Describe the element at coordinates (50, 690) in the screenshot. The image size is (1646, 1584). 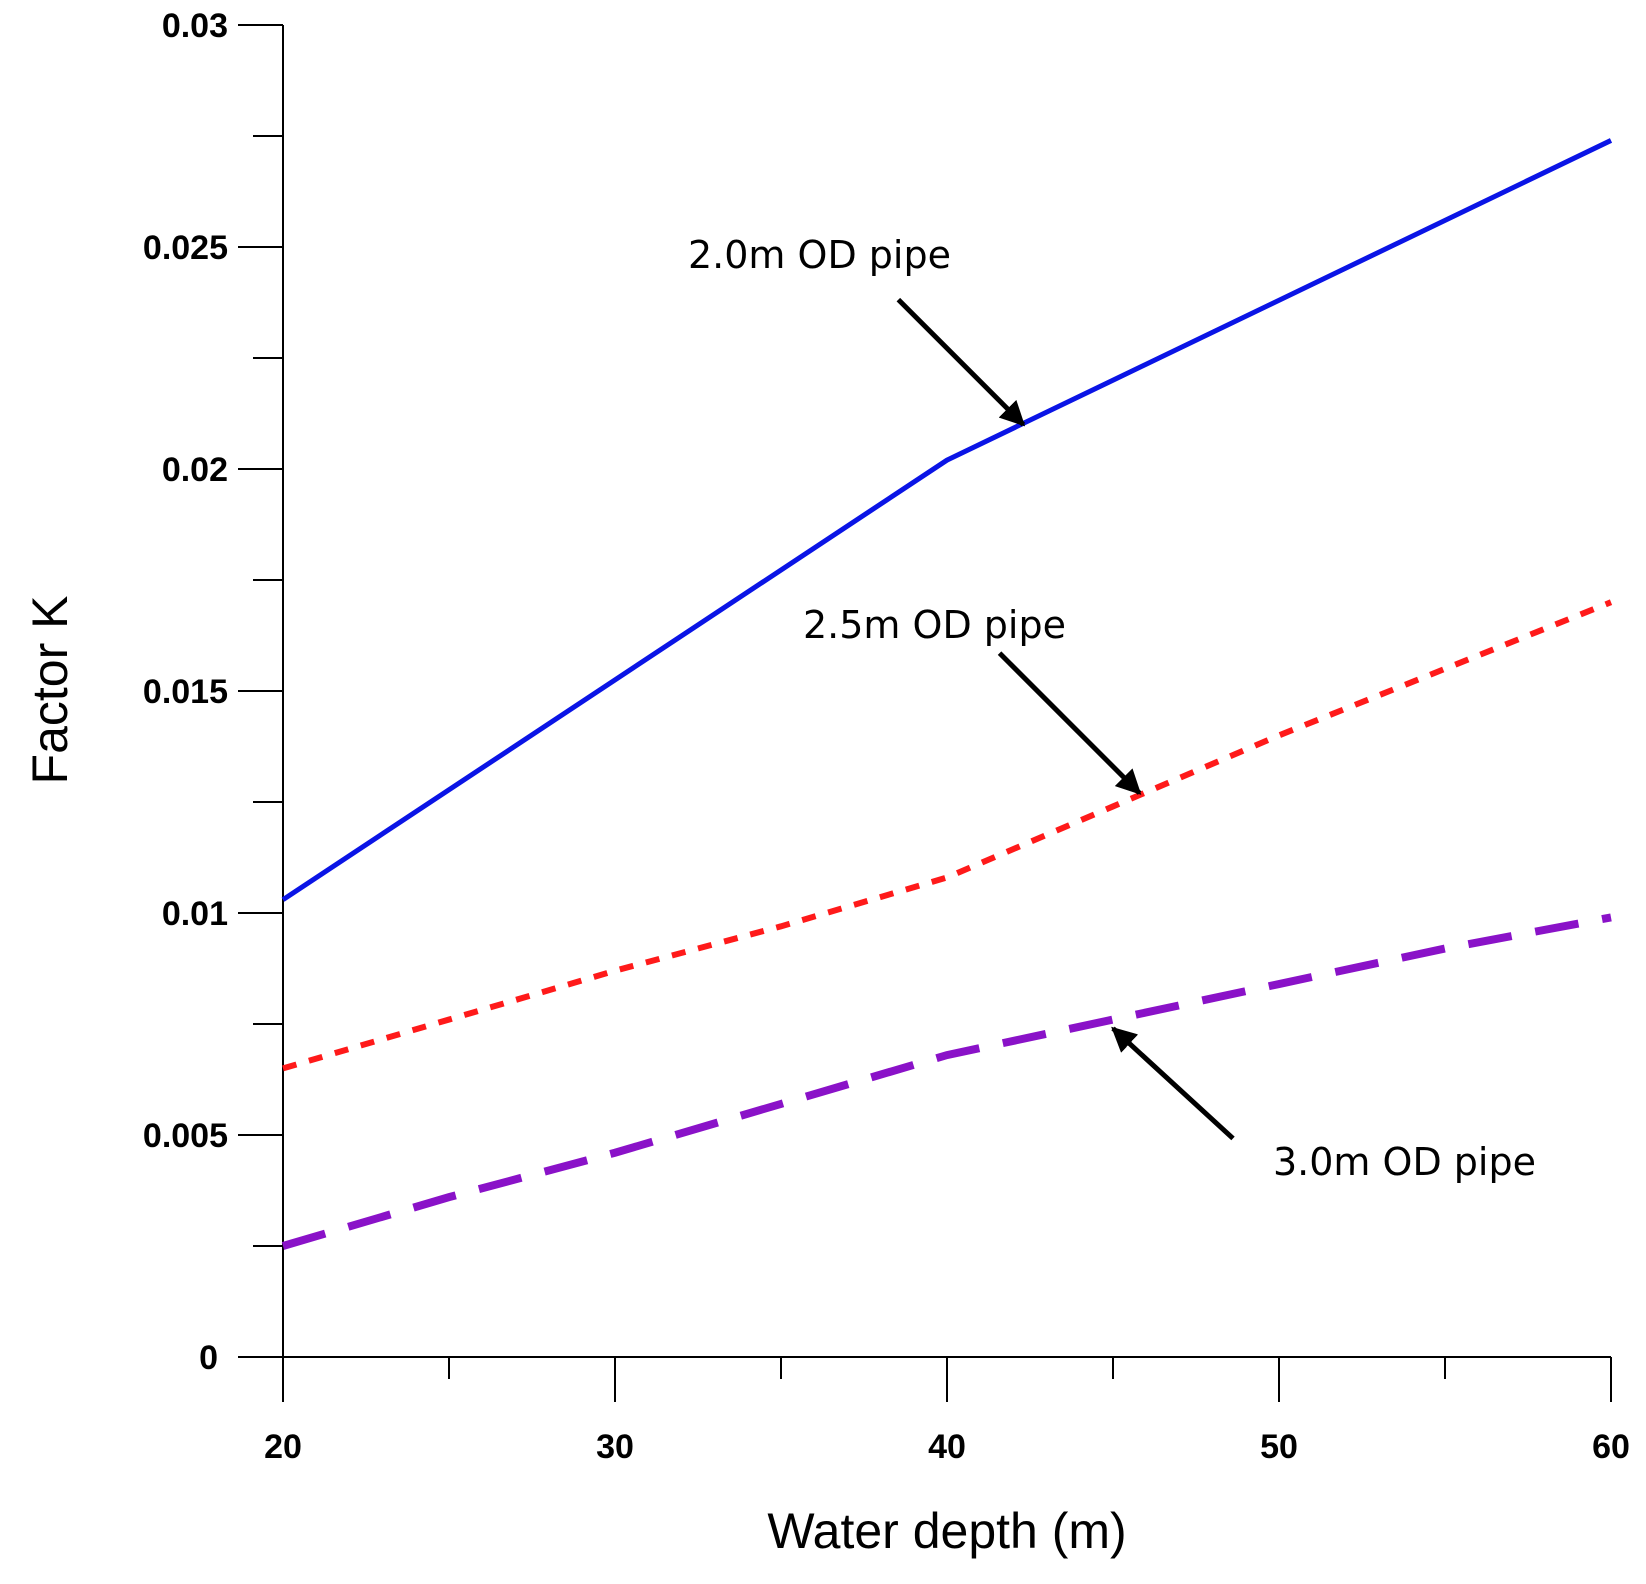
I see `y-axis-title: Factor K` at that location.